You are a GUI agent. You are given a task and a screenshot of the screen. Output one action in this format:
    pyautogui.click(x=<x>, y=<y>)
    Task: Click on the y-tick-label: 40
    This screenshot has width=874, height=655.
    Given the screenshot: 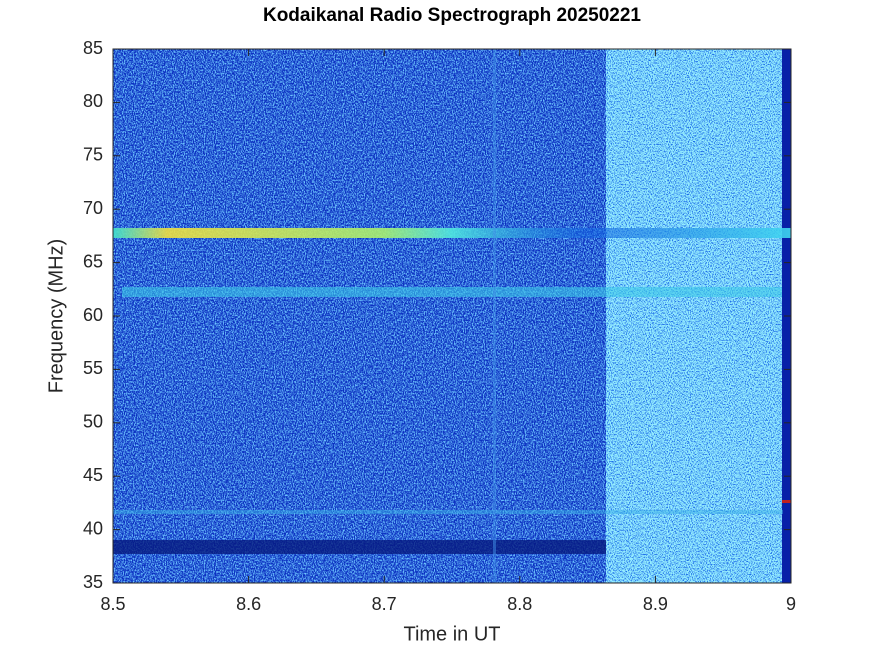 What is the action you would take?
    pyautogui.click(x=93, y=528)
    